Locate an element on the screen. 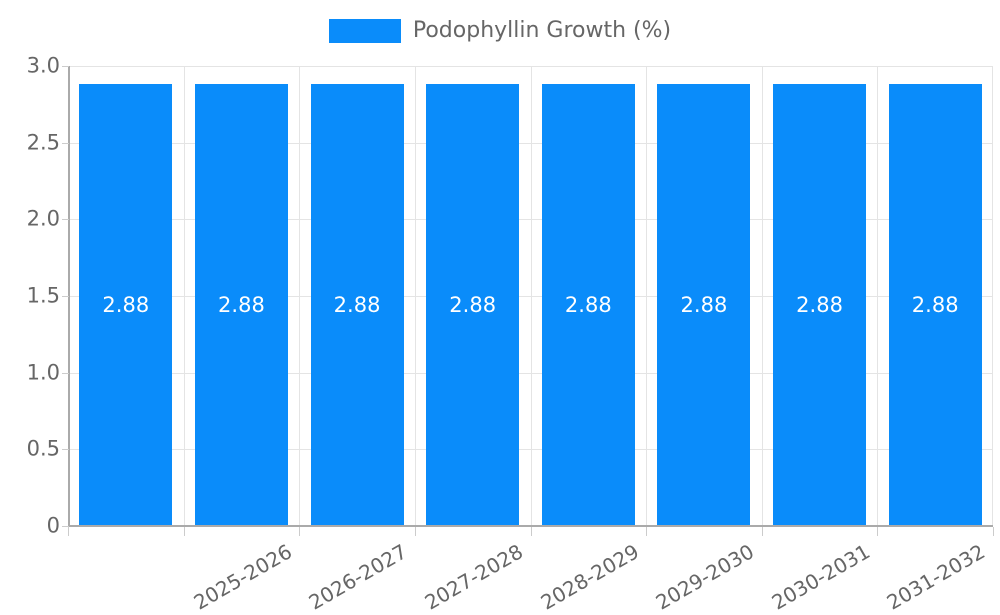 The image size is (1000, 615). x-axis-tick-label: 2027-2028 is located at coordinates (473, 577).